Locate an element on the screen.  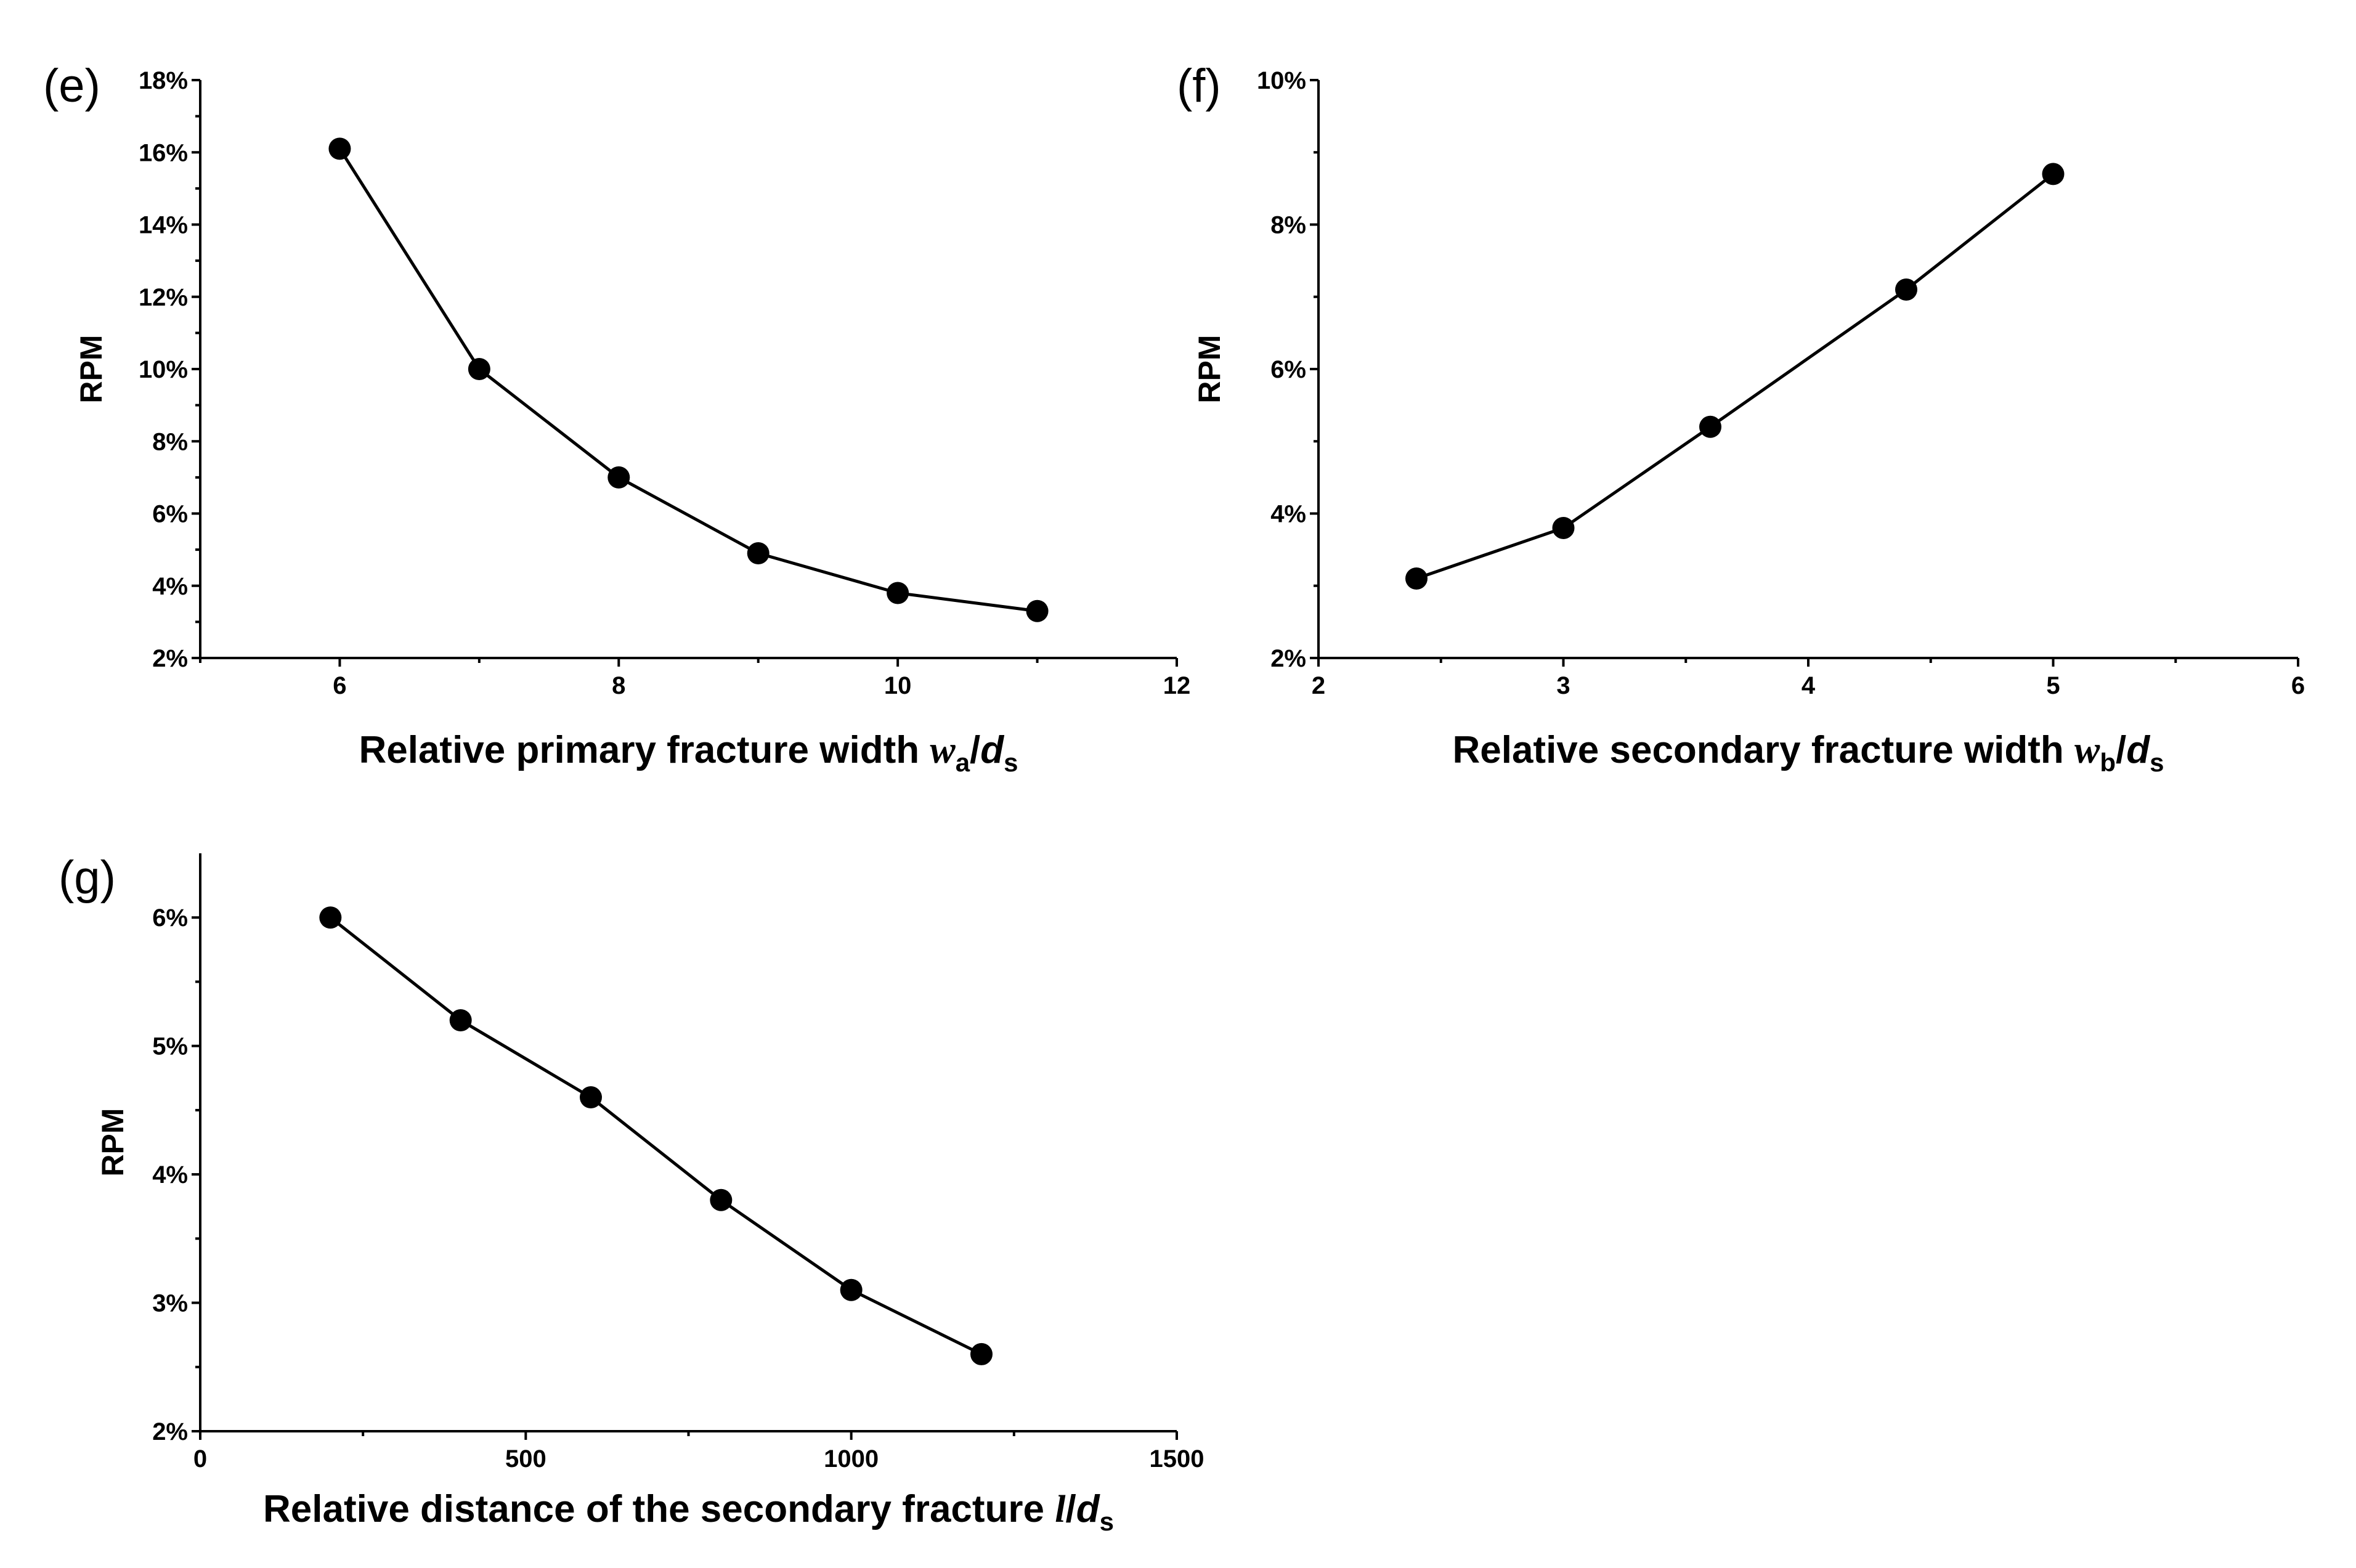
x-tick-label: 8 is located at coordinates (618, 685).